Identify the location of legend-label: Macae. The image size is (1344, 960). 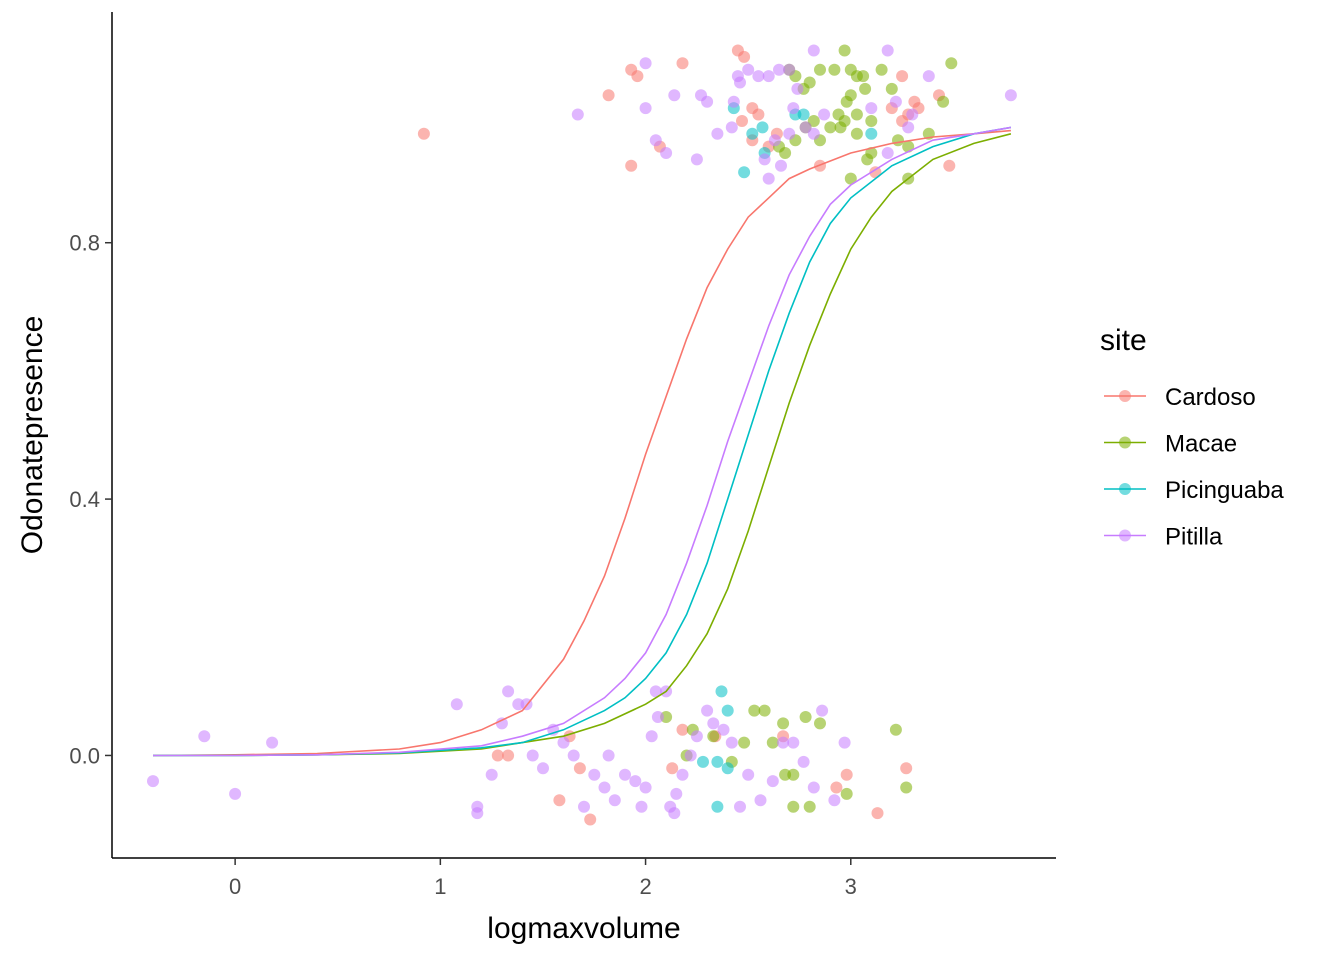
(1201, 444).